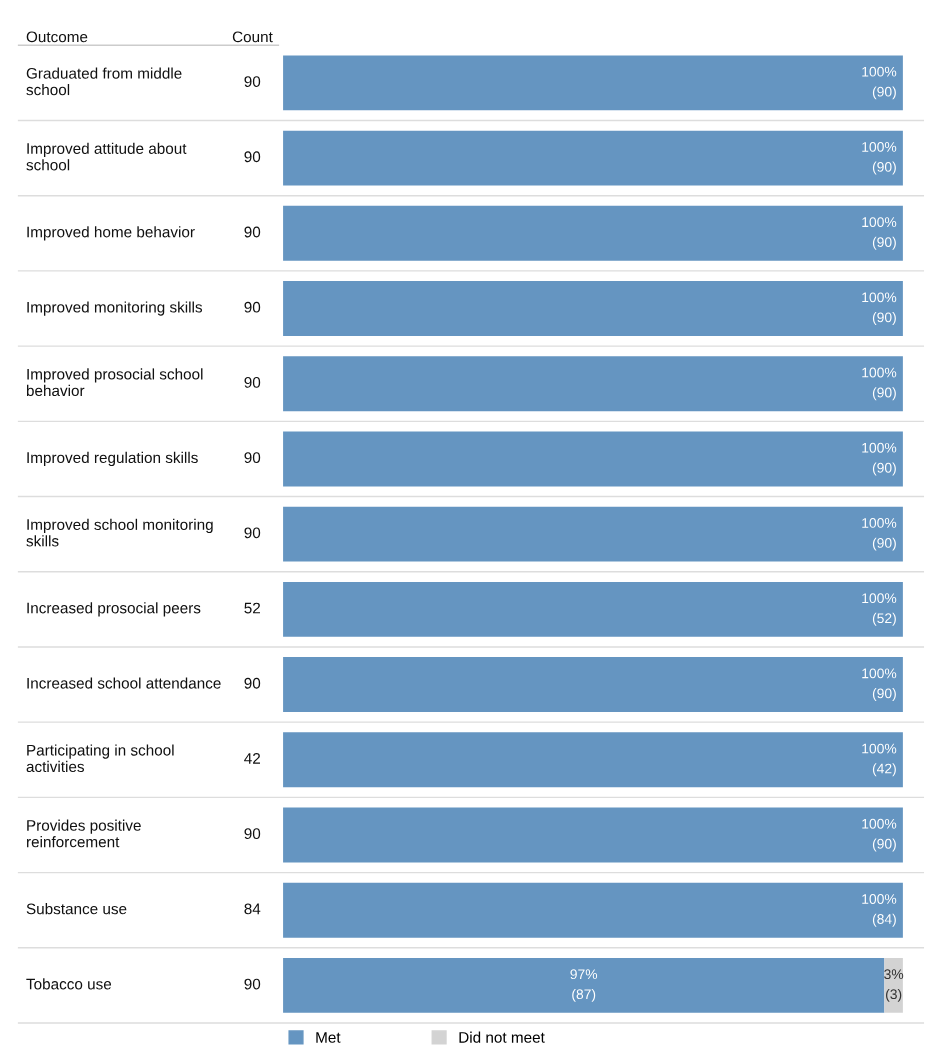 The image size is (928, 1053). I want to click on y-tick-label: Improved school monitoring skills, so click(119, 532).